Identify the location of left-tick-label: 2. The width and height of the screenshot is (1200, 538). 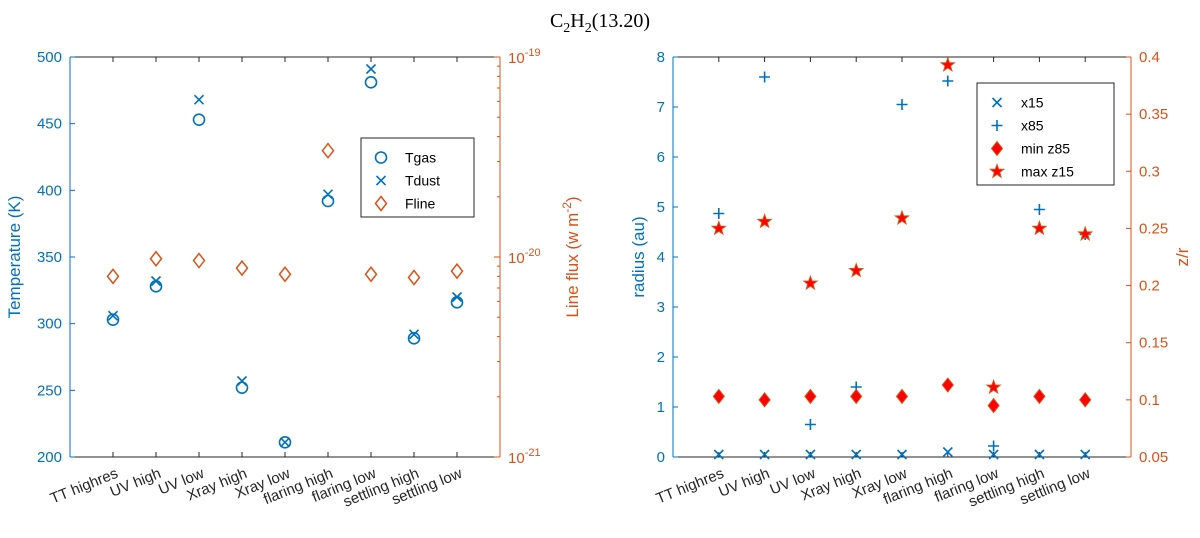
(661, 357).